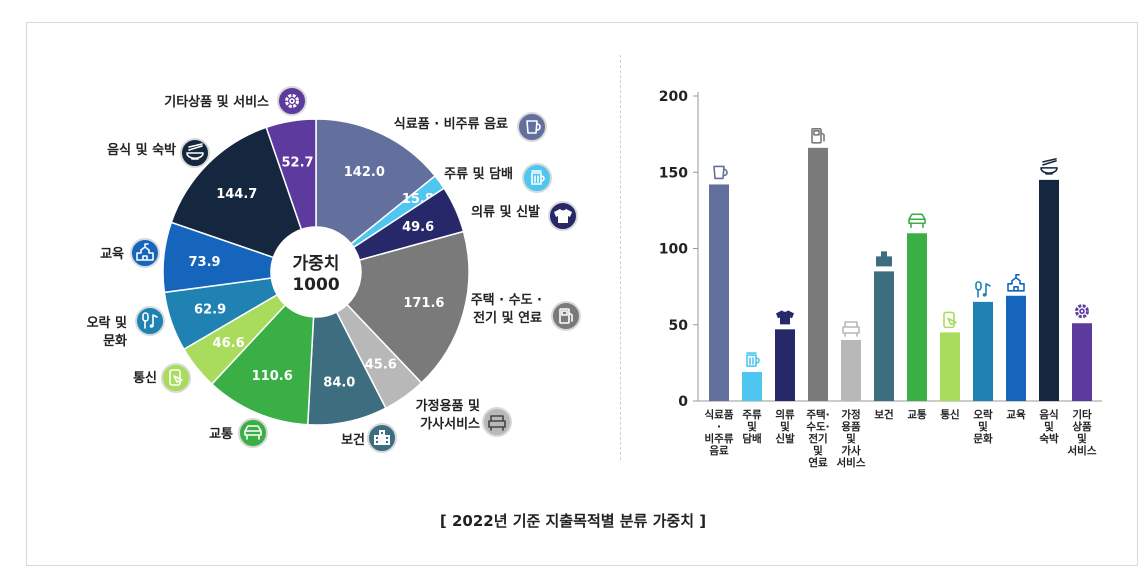  I want to click on x-tick-label: 숙박, so click(1049, 438).